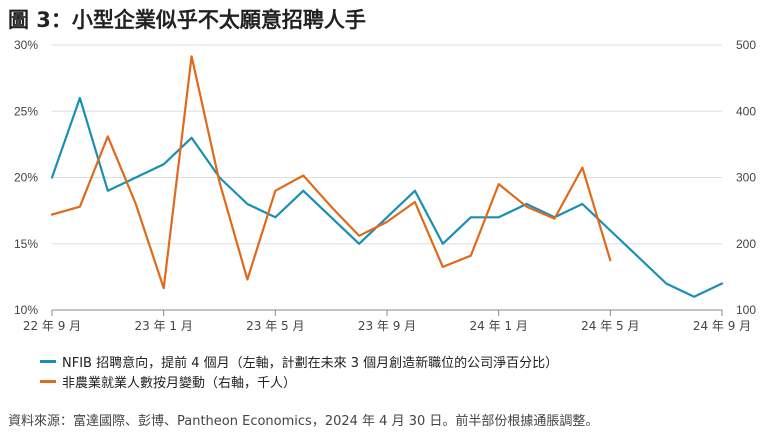 This screenshot has width=780, height=434. I want to click on chart-title: 圖 3：小型企業似乎不太願意招聘人手, so click(187, 20).